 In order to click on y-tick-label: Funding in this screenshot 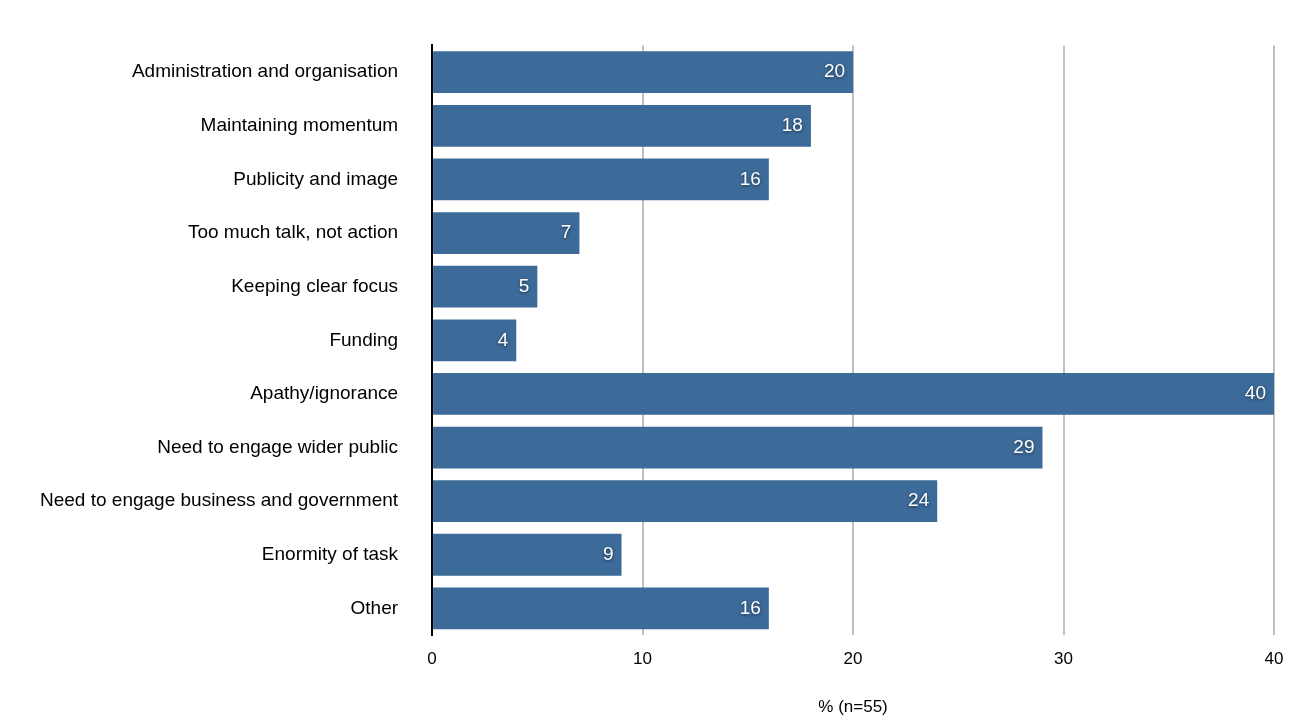, I will do `click(364, 339)`.